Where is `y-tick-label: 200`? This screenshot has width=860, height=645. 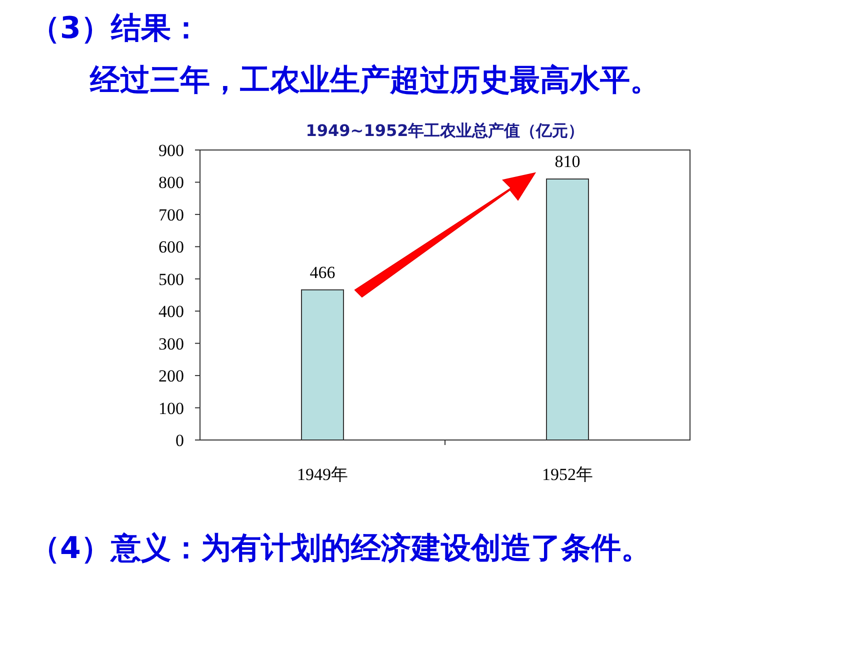
y-tick-label: 200 is located at coordinates (171, 376).